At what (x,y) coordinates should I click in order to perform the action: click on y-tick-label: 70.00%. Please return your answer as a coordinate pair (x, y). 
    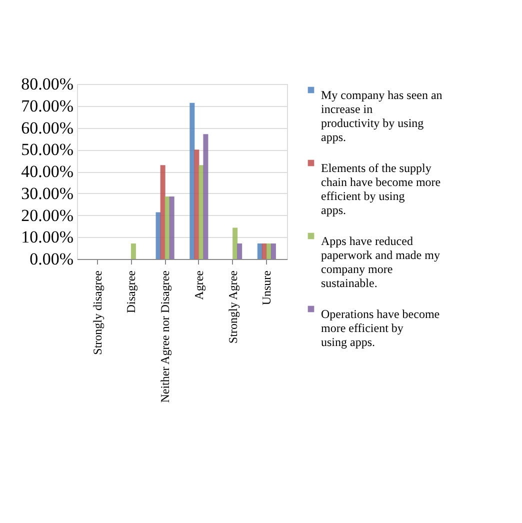
    Looking at the image, I should click on (47, 106).